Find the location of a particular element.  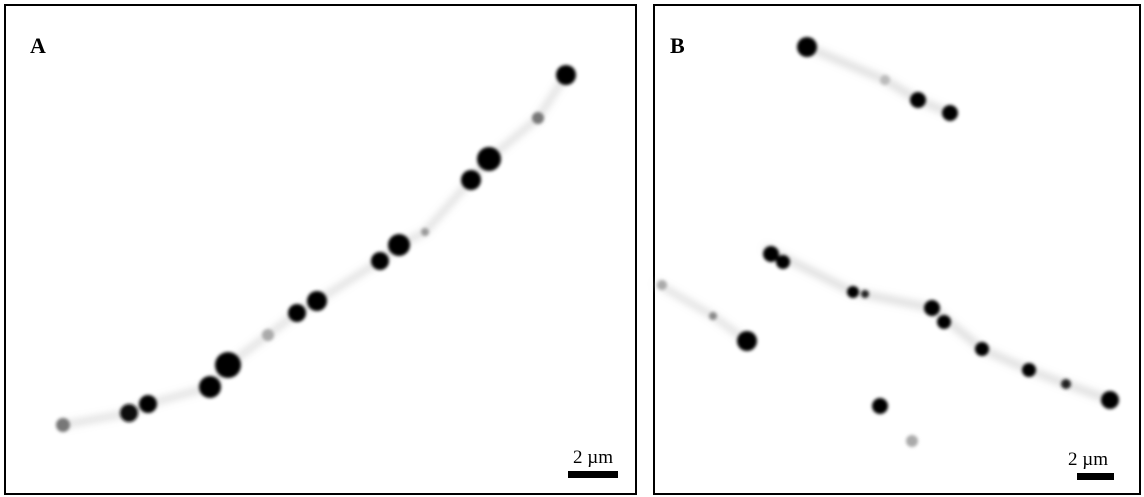

filament is located at coordinates (878, 80).